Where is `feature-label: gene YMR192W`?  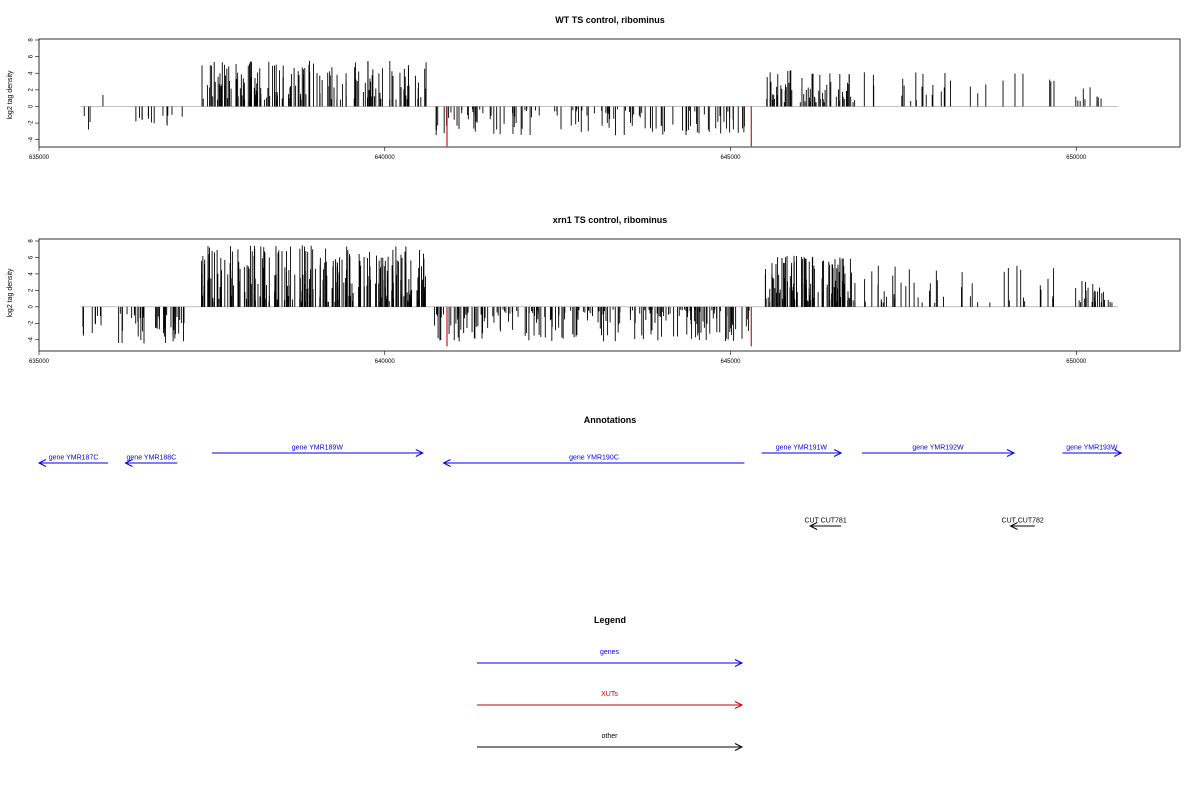
feature-label: gene YMR192W is located at coordinates (938, 448).